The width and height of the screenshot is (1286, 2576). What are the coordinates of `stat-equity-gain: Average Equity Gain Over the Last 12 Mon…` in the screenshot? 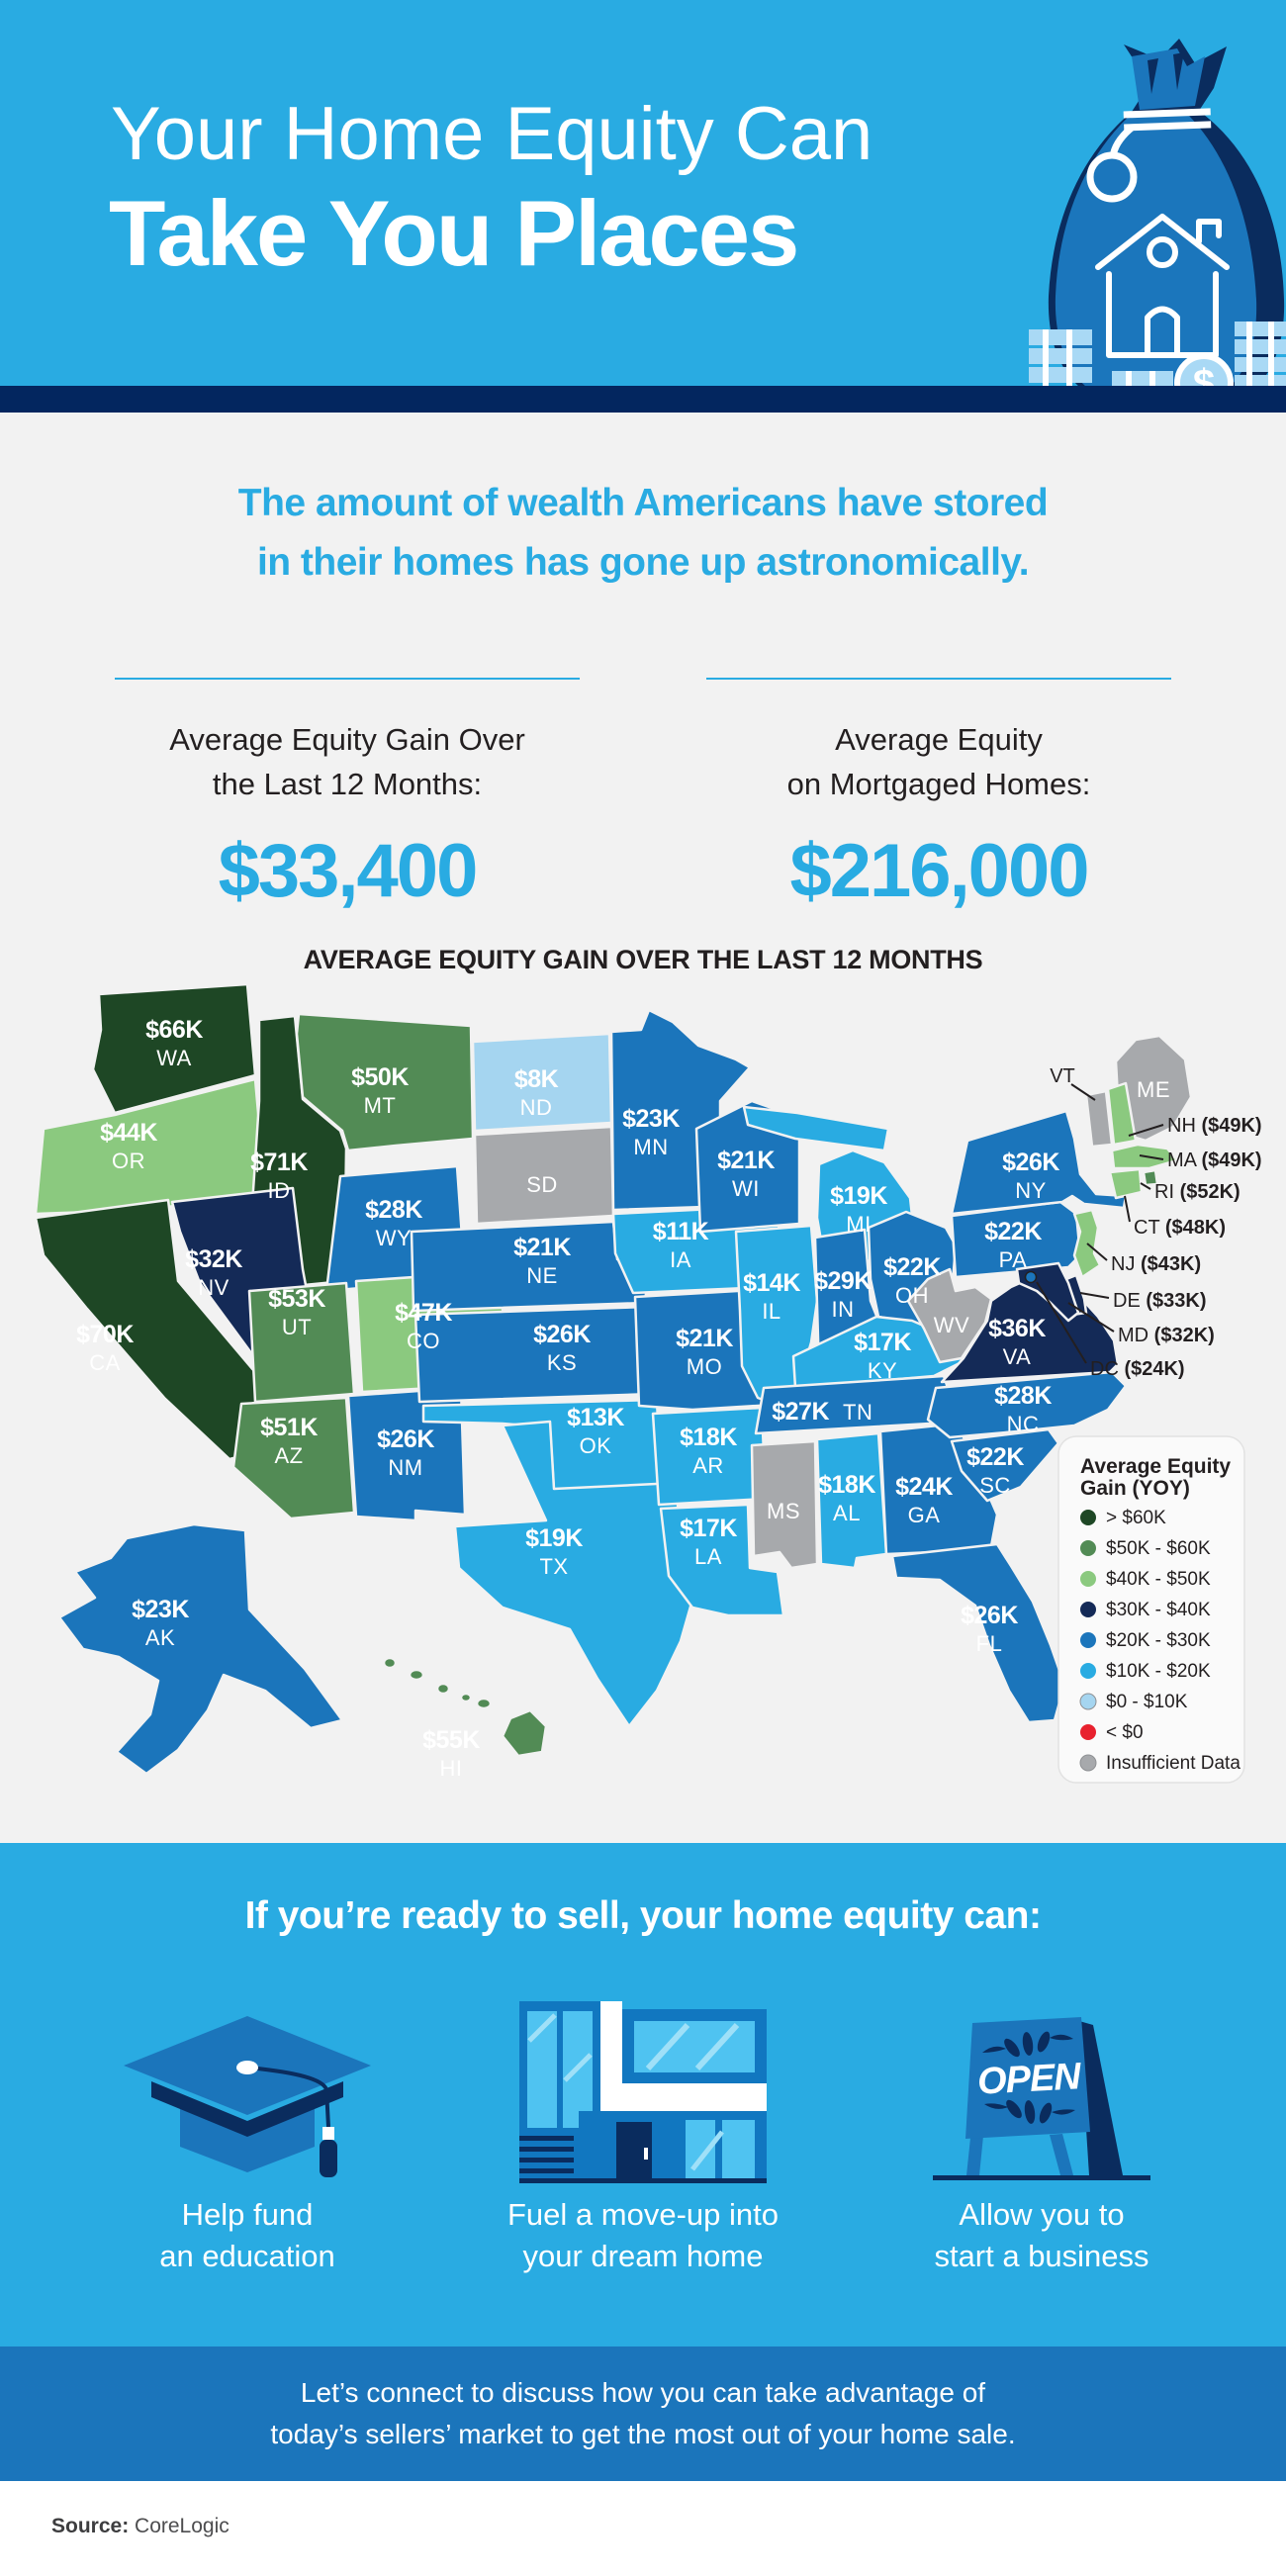 It's located at (347, 796).